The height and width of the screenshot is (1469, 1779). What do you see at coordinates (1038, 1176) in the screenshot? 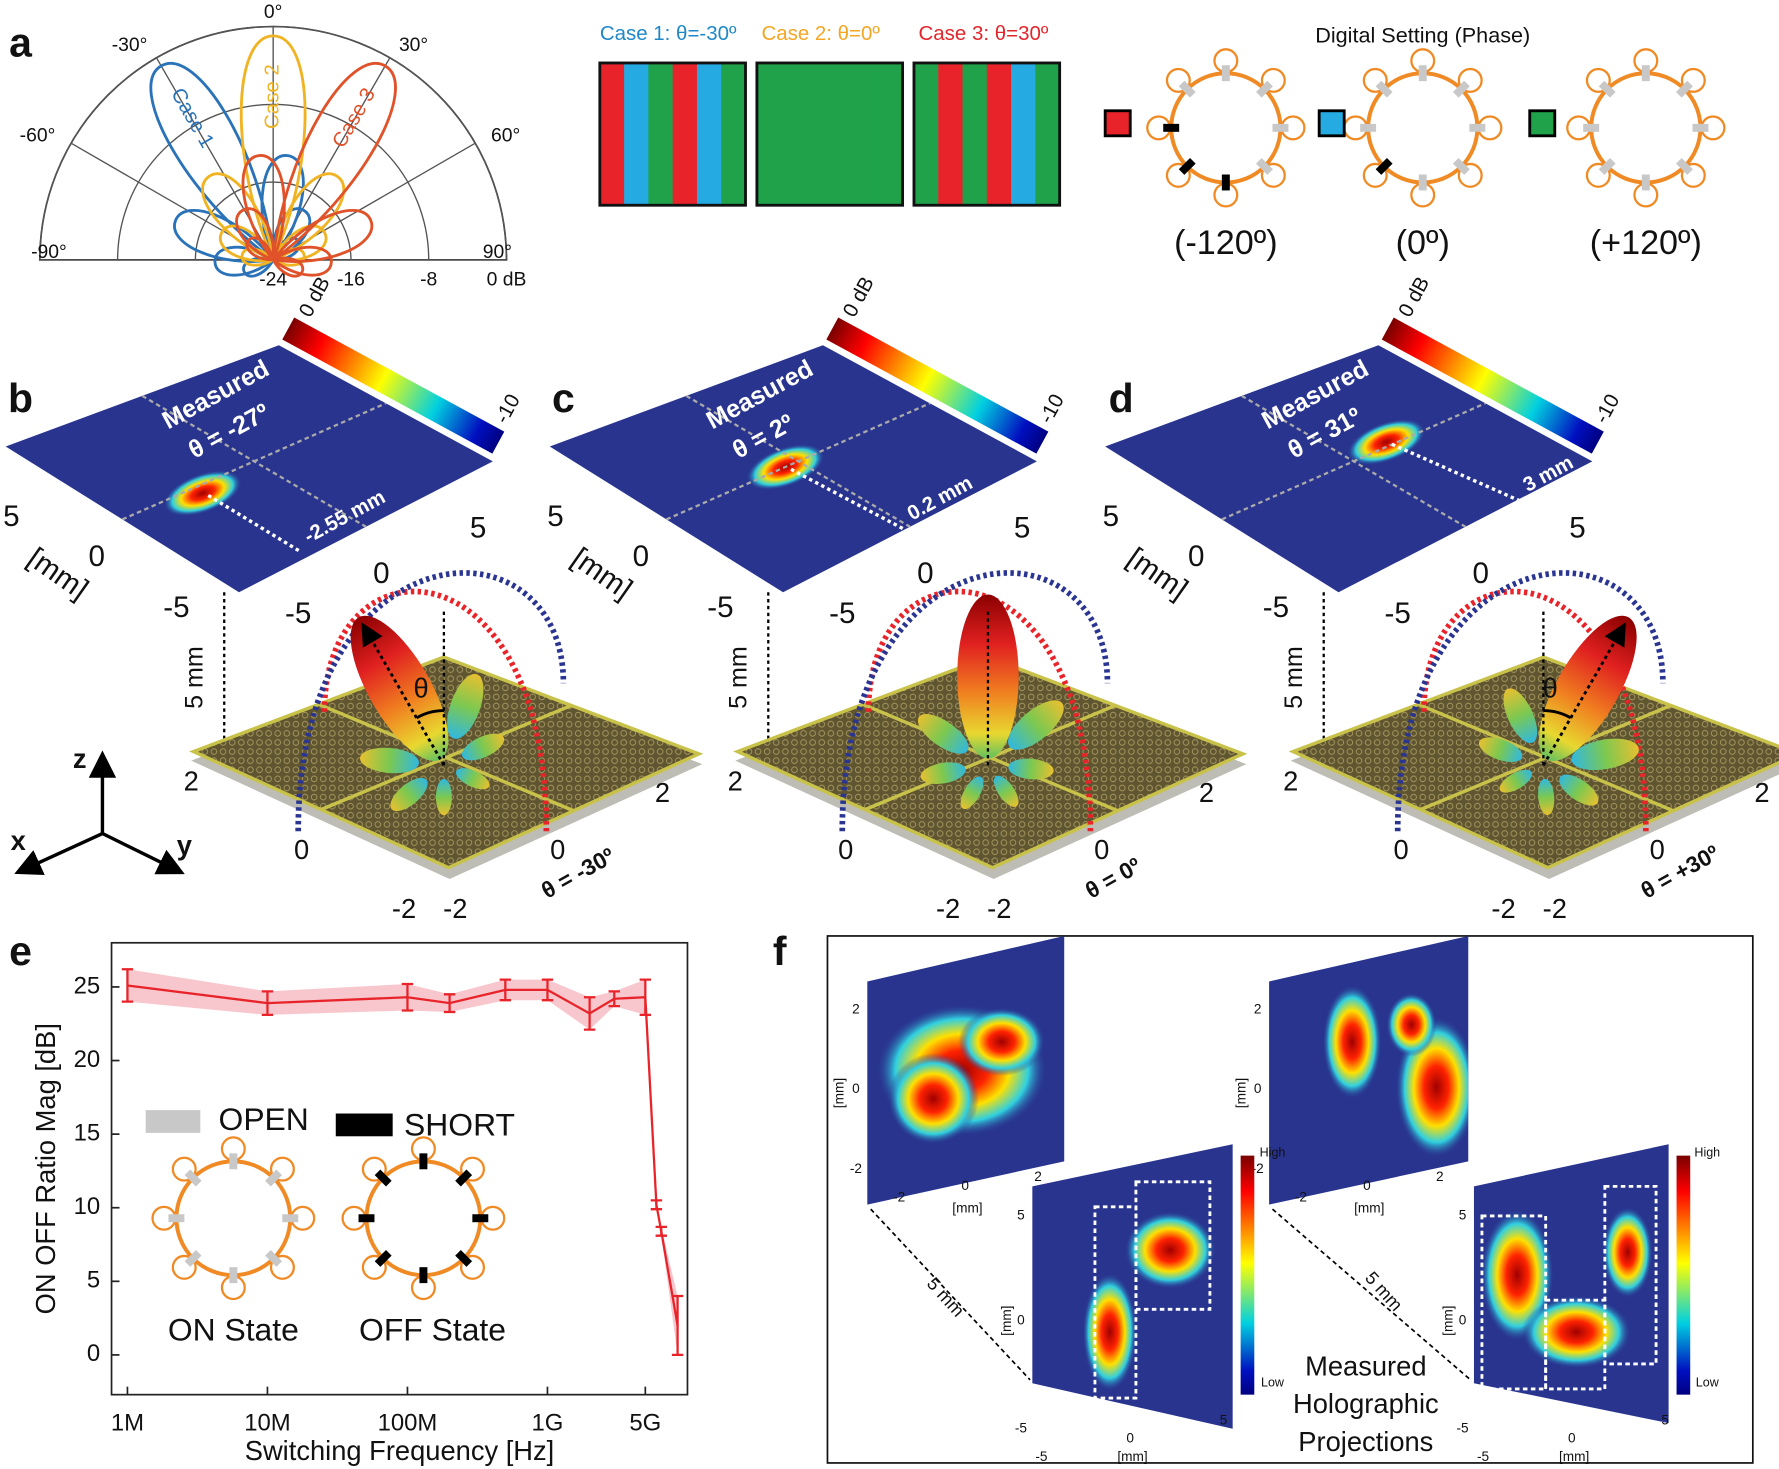
I see `holo-tick-label: 2` at bounding box center [1038, 1176].